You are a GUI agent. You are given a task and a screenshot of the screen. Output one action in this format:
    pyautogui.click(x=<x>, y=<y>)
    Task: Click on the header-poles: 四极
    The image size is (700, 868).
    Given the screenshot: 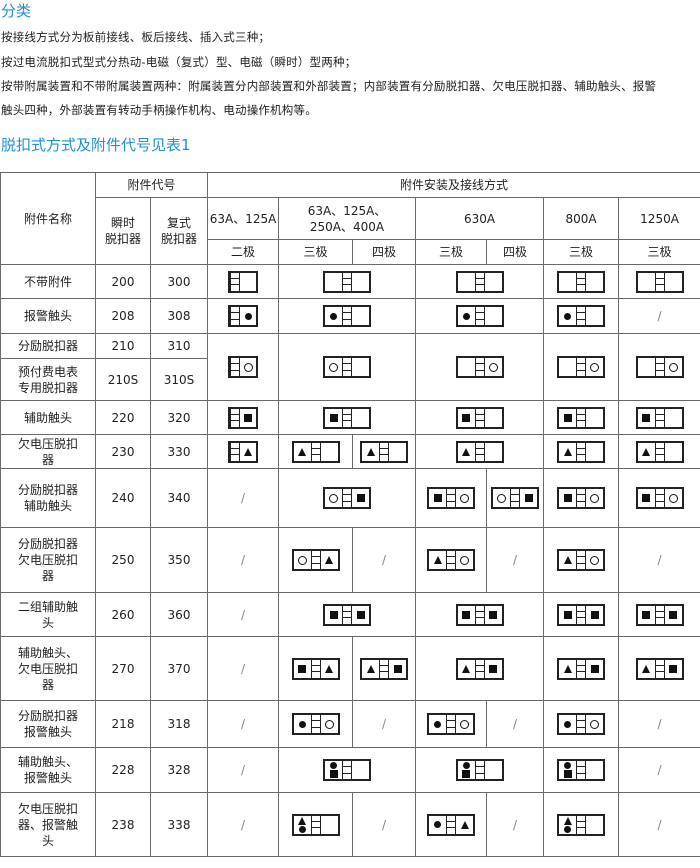 What is the action you would take?
    pyautogui.click(x=515, y=252)
    